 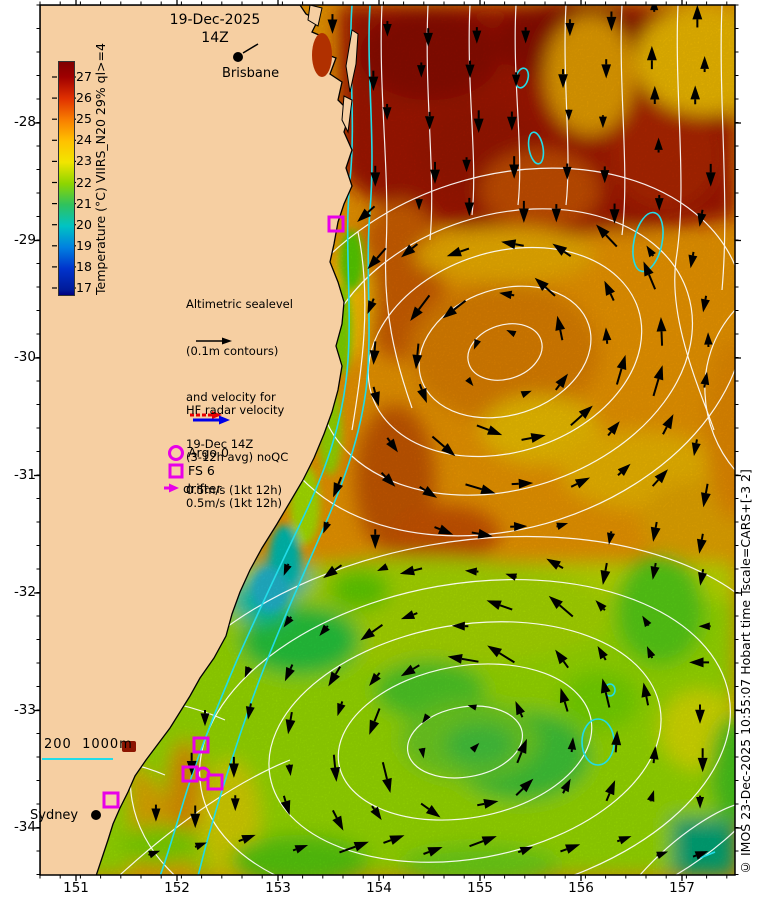 I want to click on x-tick-label: 154, so click(x=379, y=888).